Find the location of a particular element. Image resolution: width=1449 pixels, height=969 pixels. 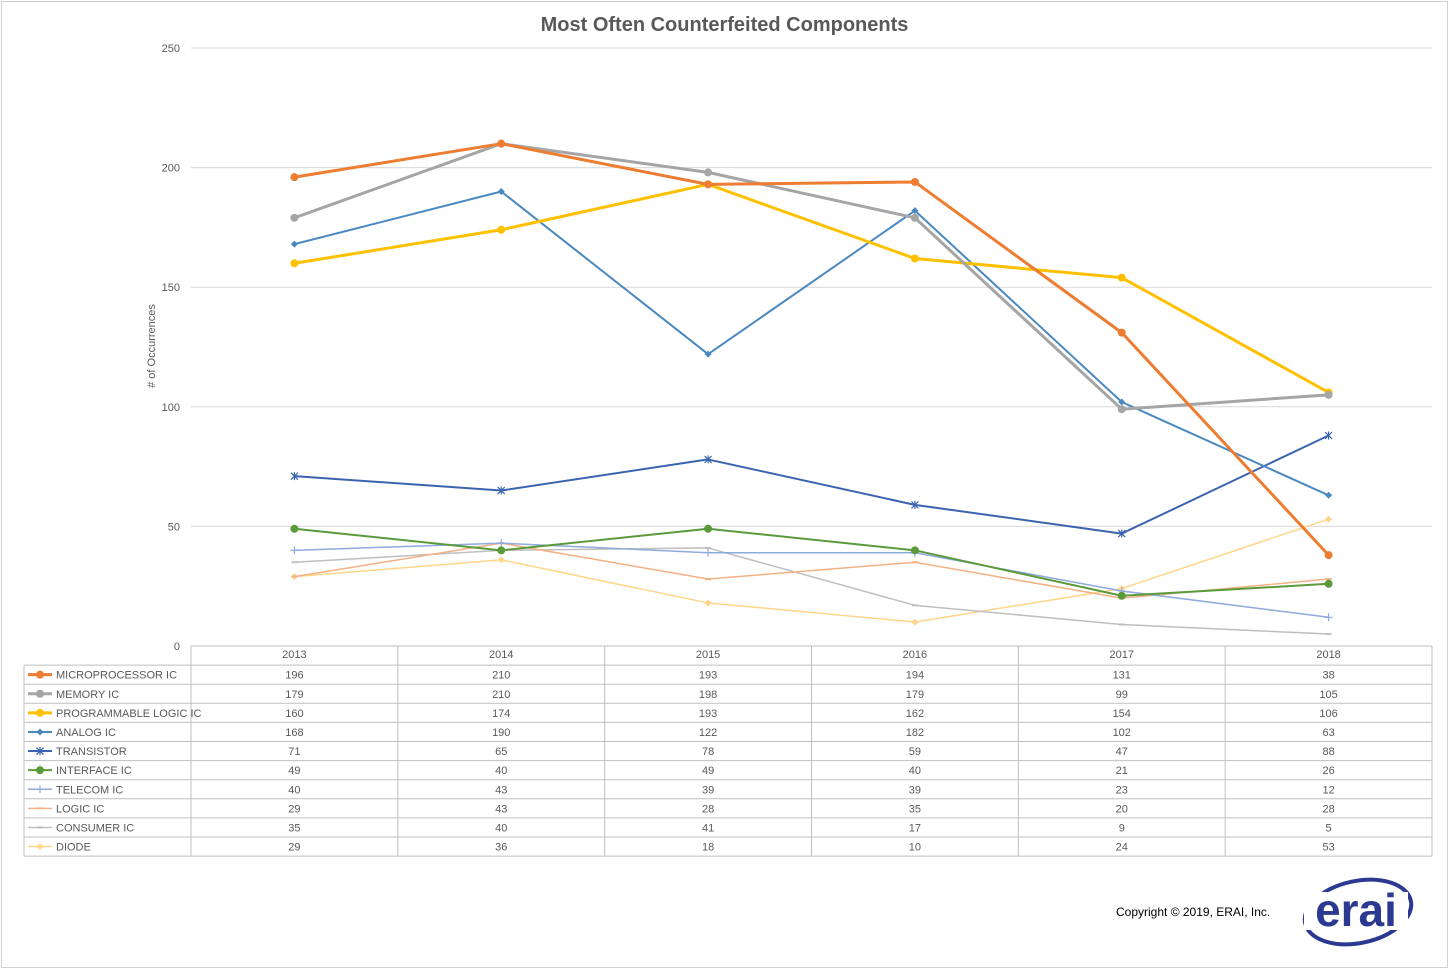

table-cell-value: 182 is located at coordinates (915, 733).